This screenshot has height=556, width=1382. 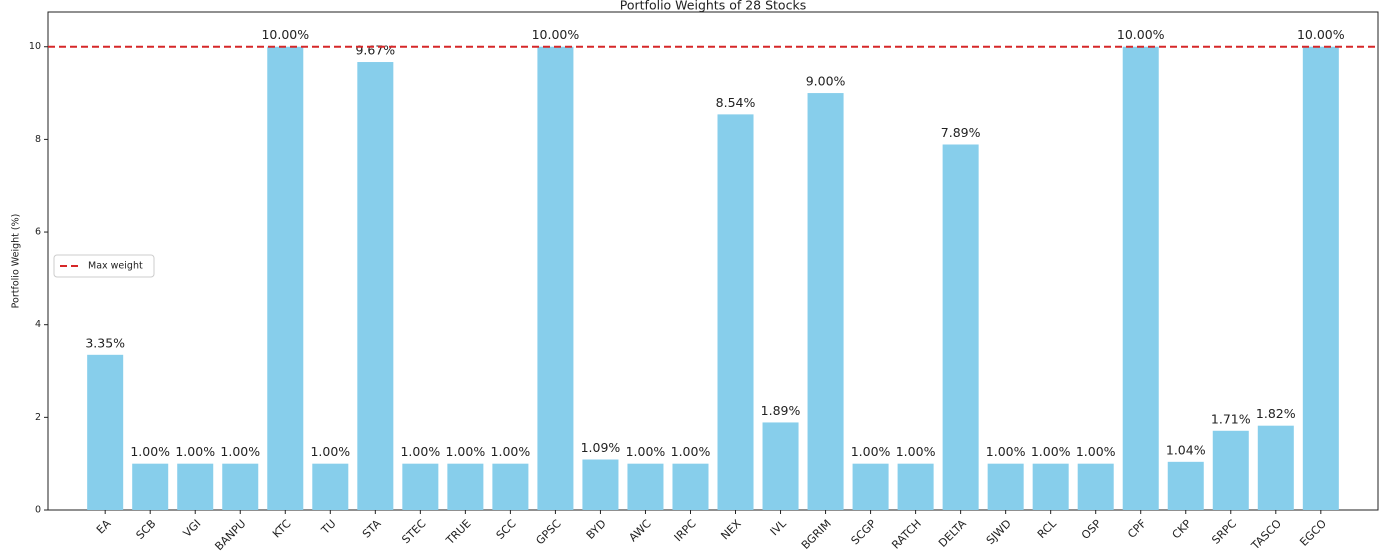 I want to click on x-tick-label: KTC, so click(x=282, y=529).